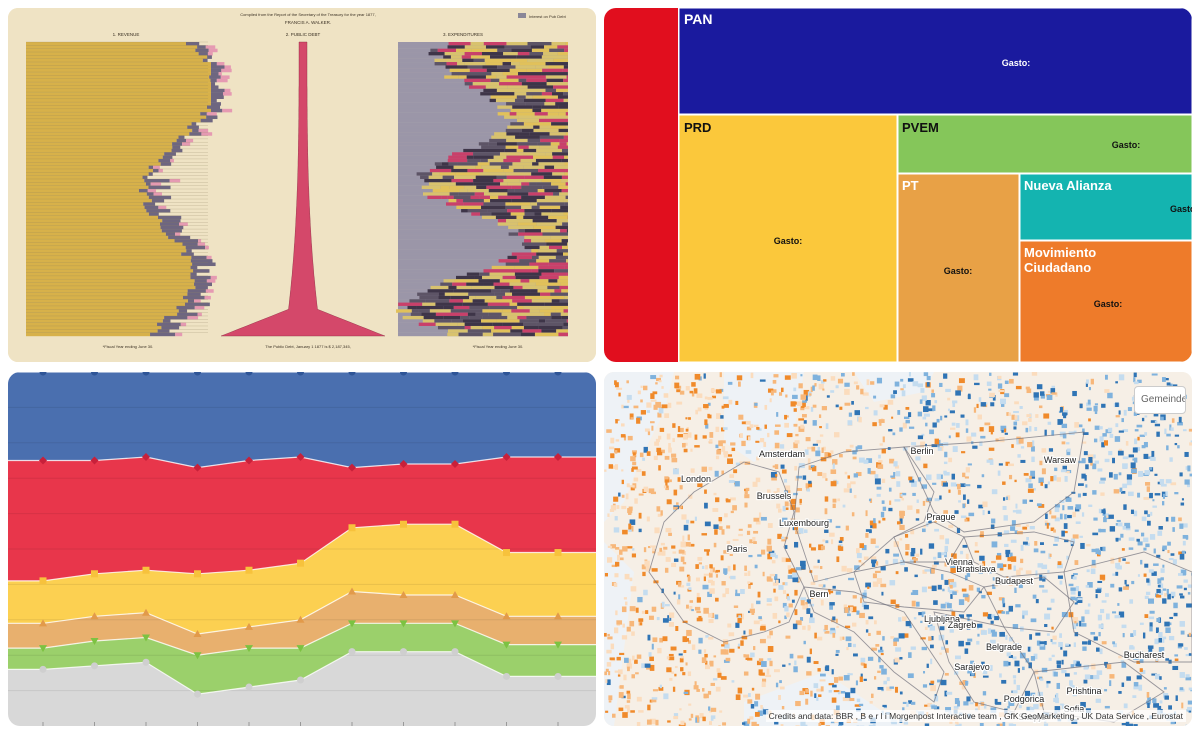 The image size is (1200, 734). What do you see at coordinates (1105, 301) in the screenshot?
I see `treemap-tile-movimiento-ciudadano` at bounding box center [1105, 301].